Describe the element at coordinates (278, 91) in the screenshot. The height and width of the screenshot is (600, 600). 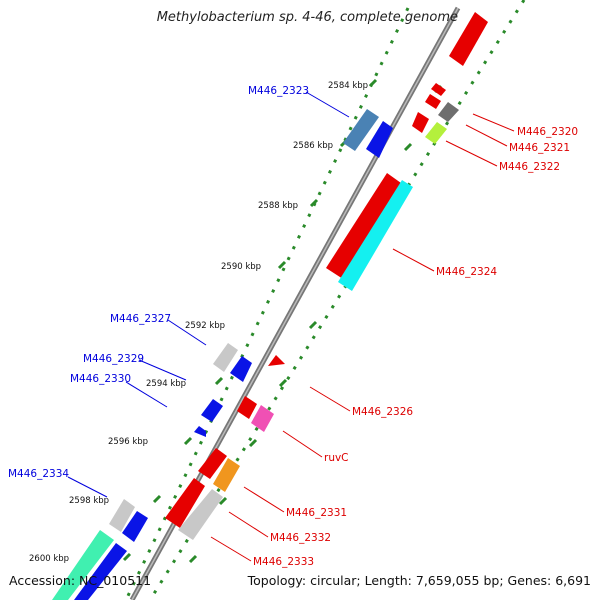
I see `gene-label-M446_2323: M446_2323` at that location.